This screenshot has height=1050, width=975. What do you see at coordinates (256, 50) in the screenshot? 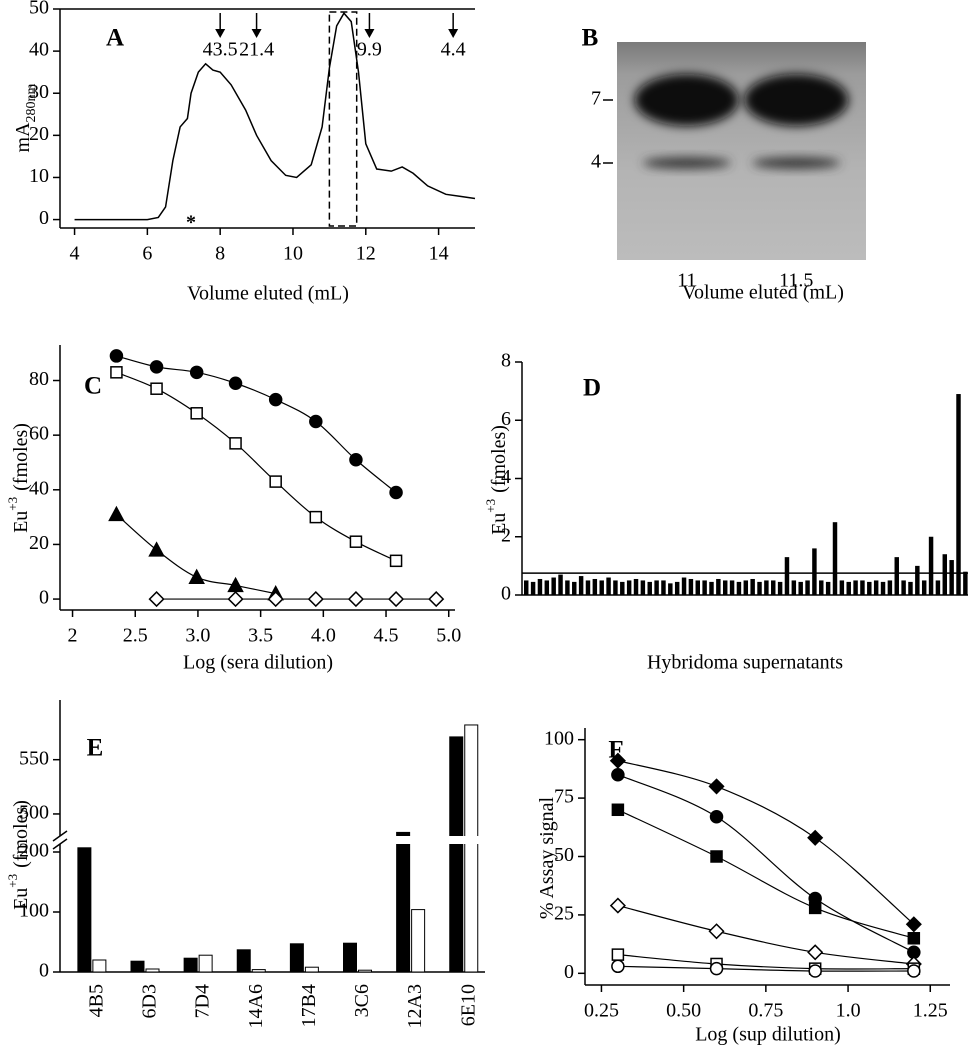
I see `size-label: 21.4` at bounding box center [256, 50].